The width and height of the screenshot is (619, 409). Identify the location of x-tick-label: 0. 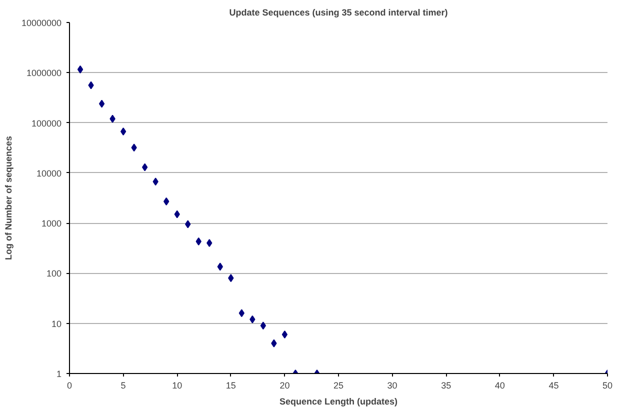
(69, 385).